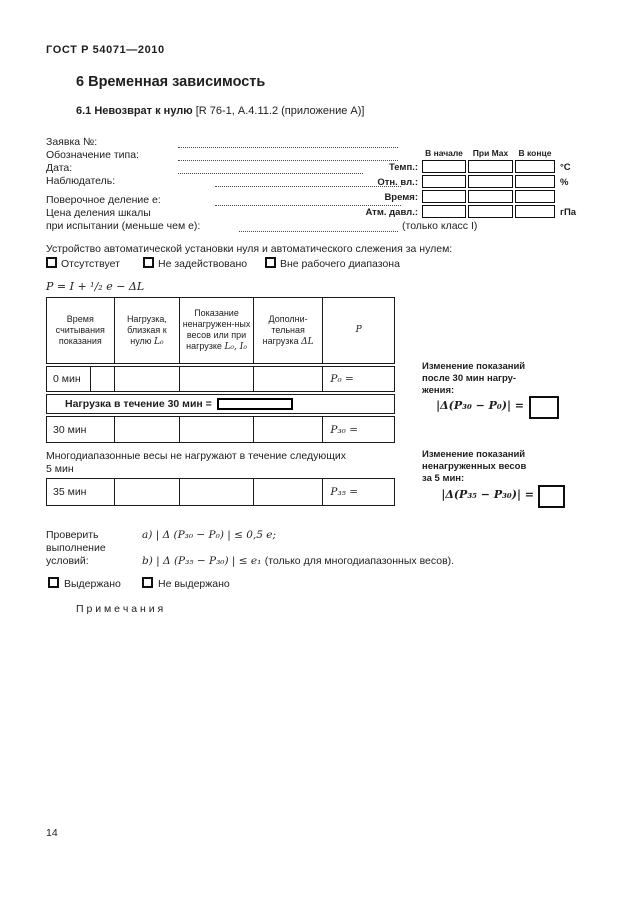 This screenshot has height=913, width=630. What do you see at coordinates (59, 168) in the screenshot?
I see `field-label-date: Дата:` at bounding box center [59, 168].